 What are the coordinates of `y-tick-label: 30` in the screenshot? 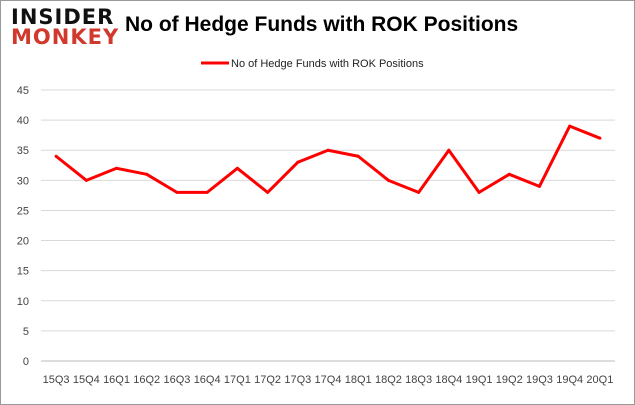 It's located at (23, 181).